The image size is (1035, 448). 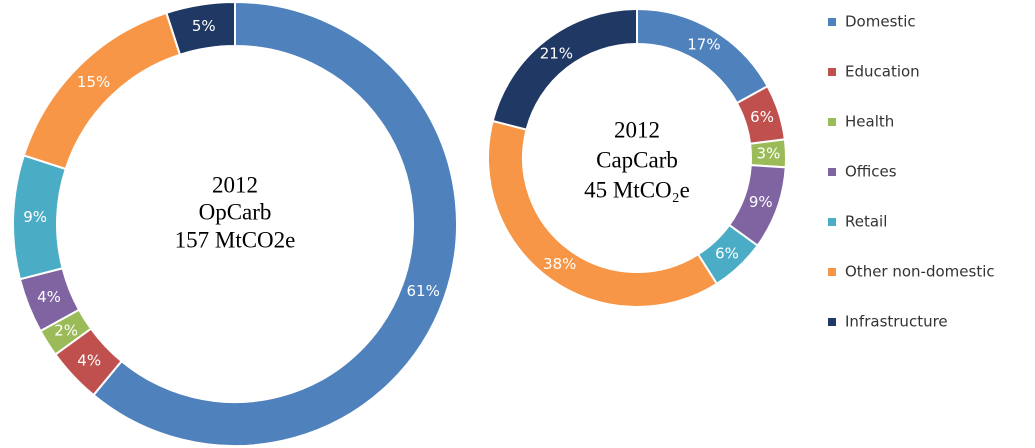 I want to click on center-text: 45 MtCO₂e, so click(x=637, y=189).